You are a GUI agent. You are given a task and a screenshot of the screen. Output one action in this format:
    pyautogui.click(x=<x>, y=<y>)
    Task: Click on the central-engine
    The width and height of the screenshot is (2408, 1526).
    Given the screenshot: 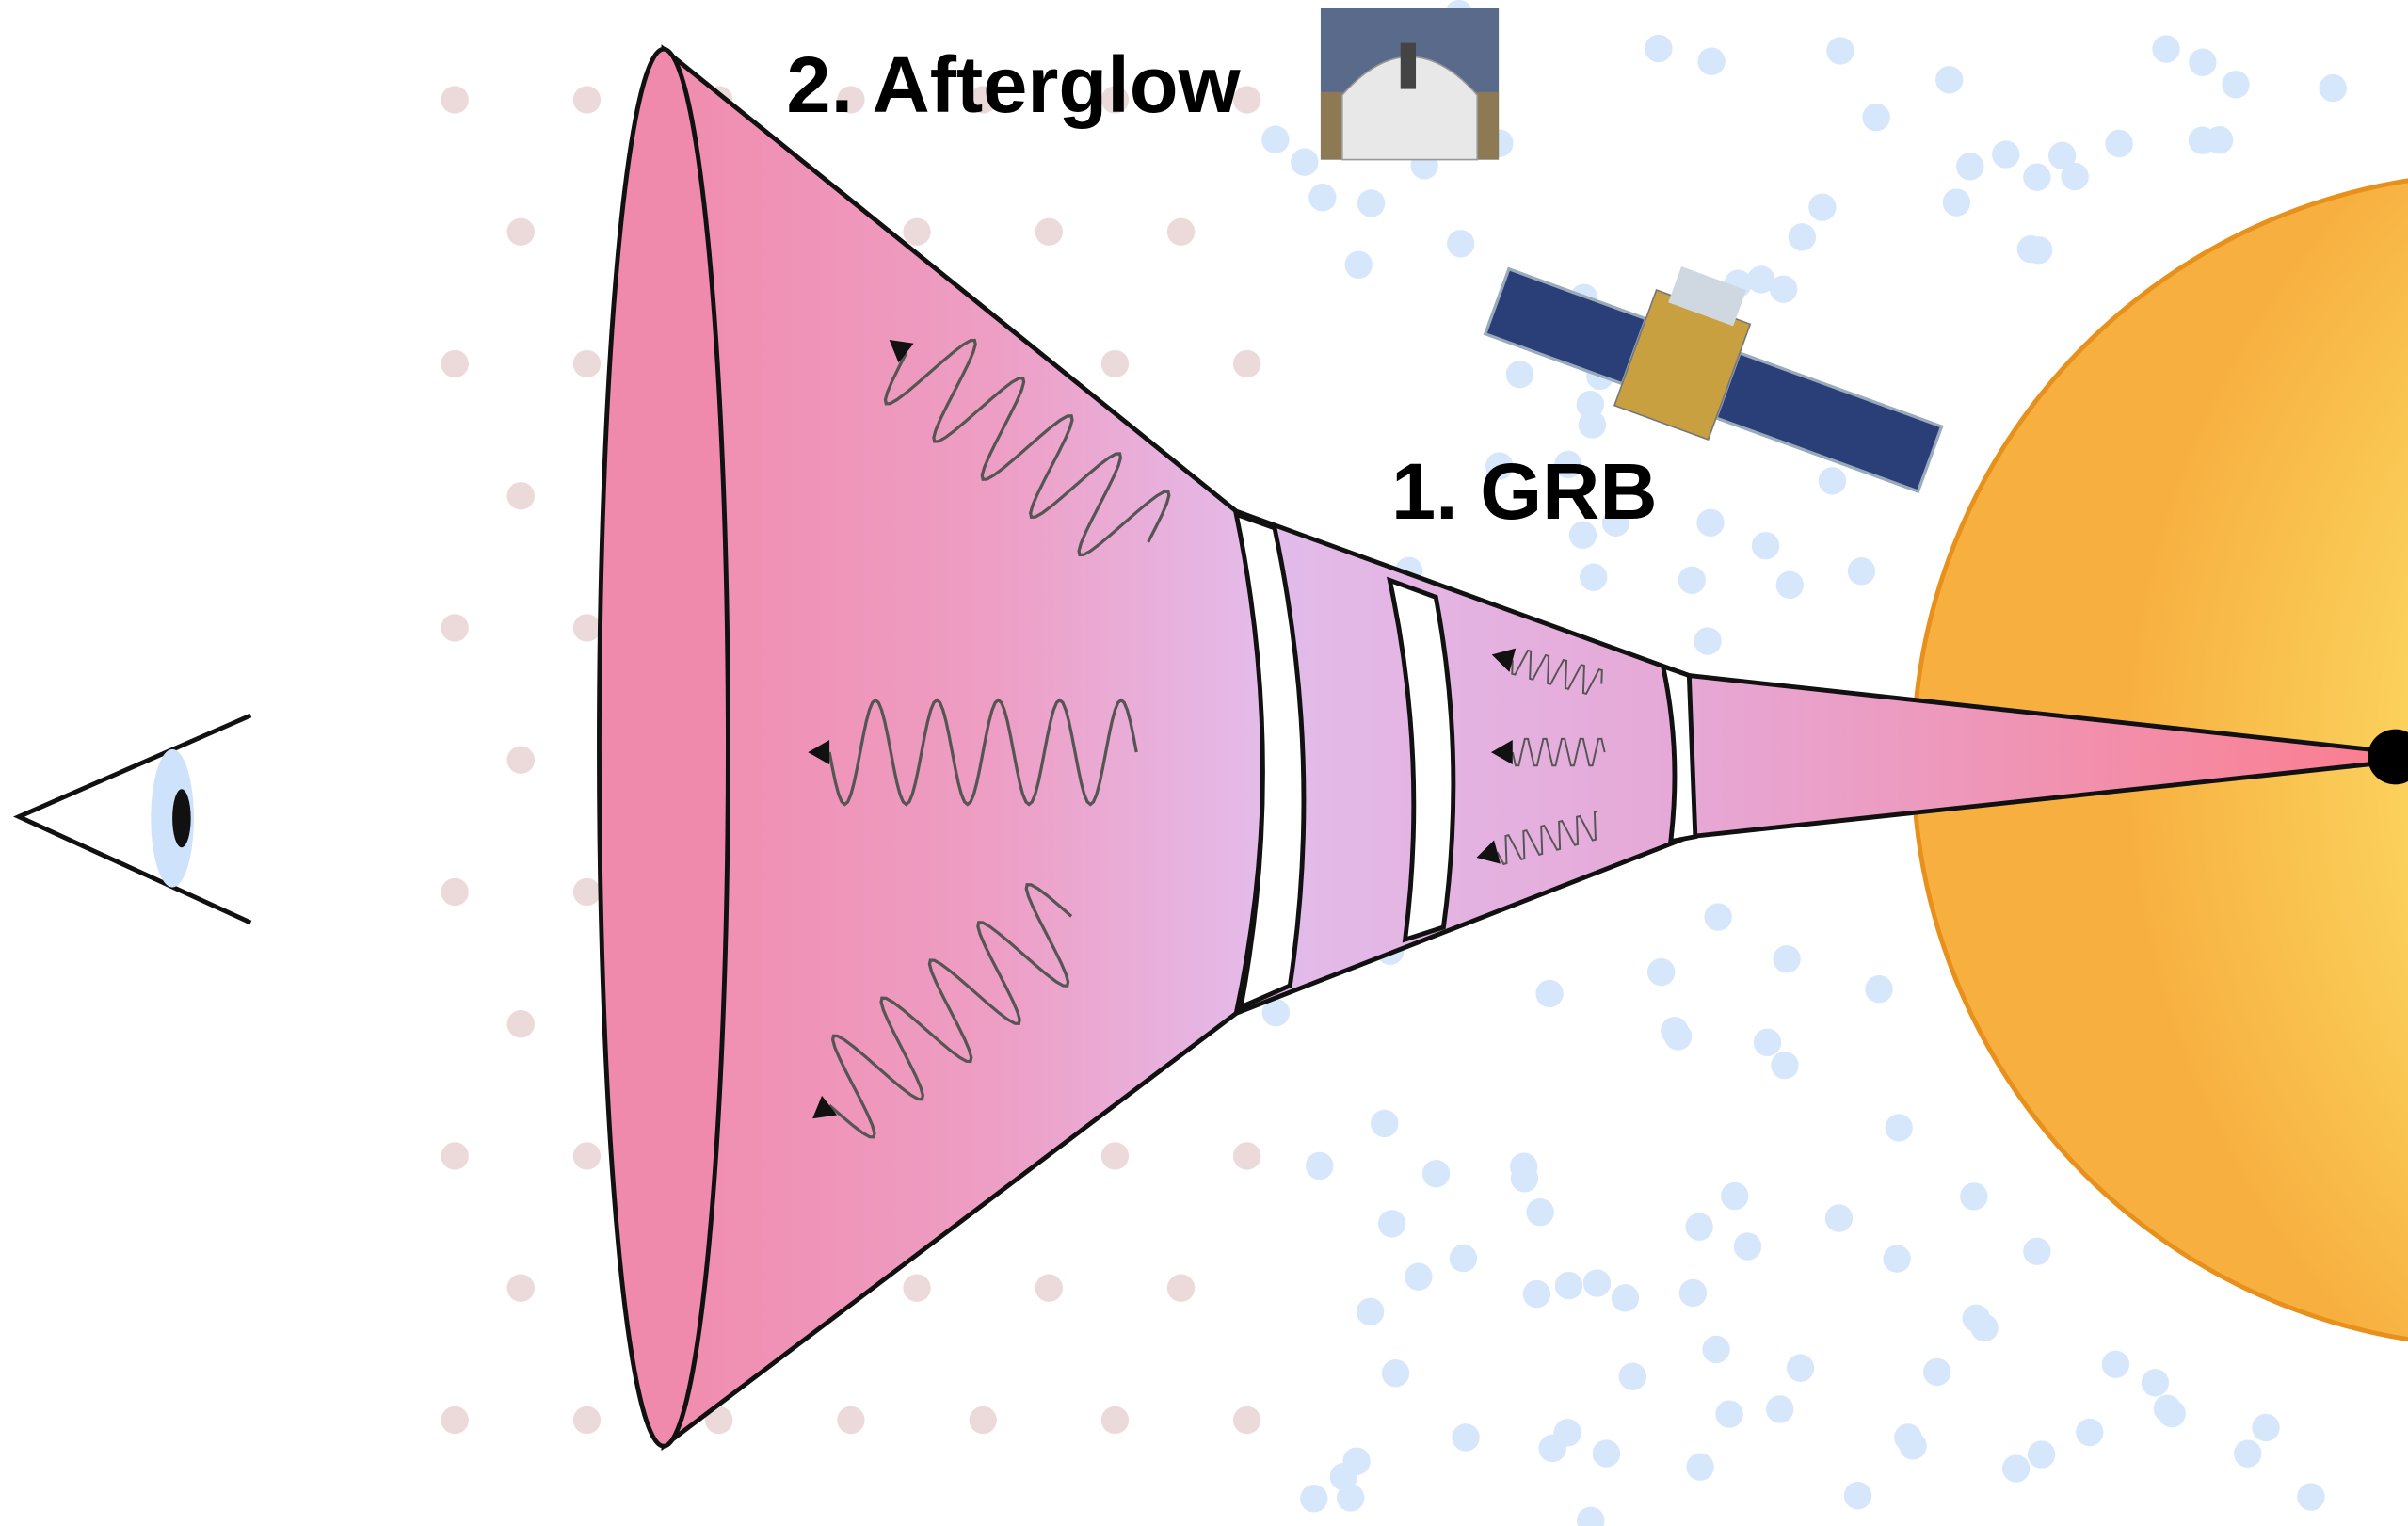 What is the action you would take?
    pyautogui.click(x=2388, y=757)
    